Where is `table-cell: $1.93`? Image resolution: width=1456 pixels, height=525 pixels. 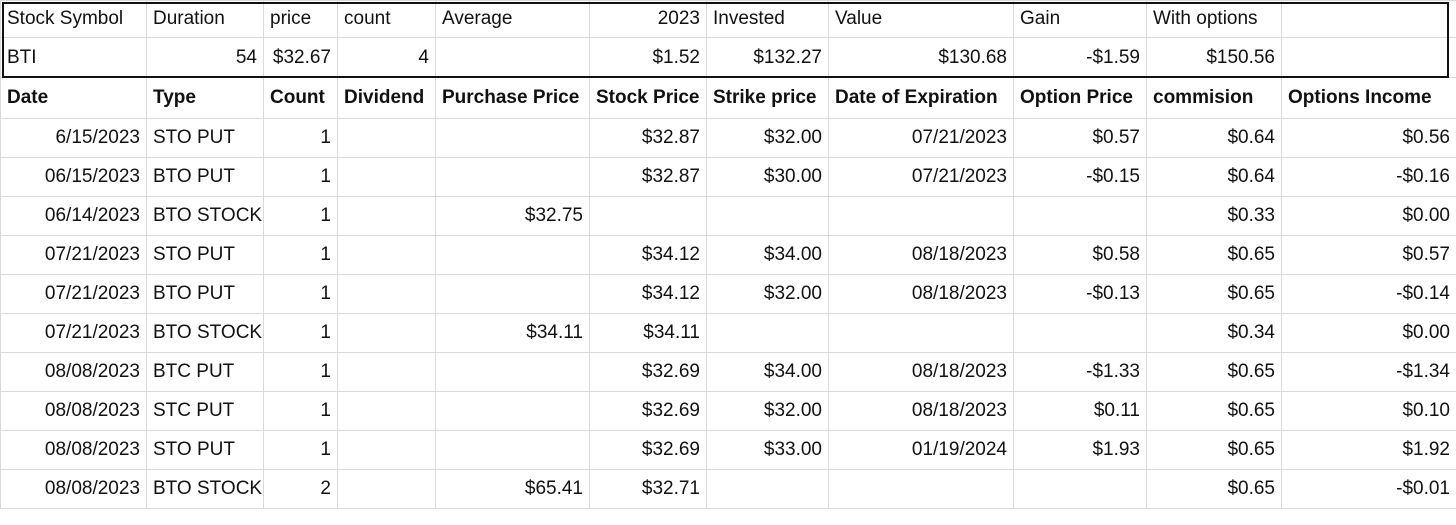
table-cell: $1.93 is located at coordinates (1080, 450).